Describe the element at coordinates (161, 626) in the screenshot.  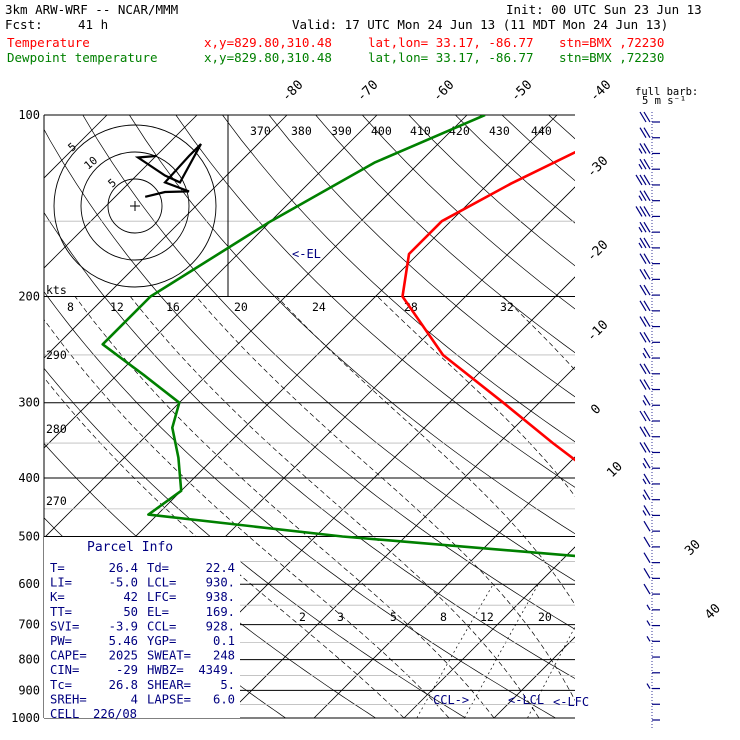
I see `parcel-key: CCL=` at that location.